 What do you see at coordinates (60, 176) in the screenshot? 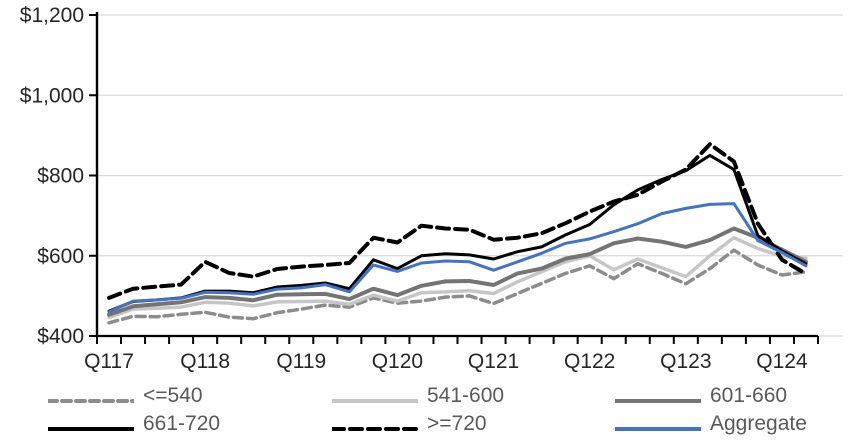
I see `svg-text: $800` at bounding box center [60, 176].